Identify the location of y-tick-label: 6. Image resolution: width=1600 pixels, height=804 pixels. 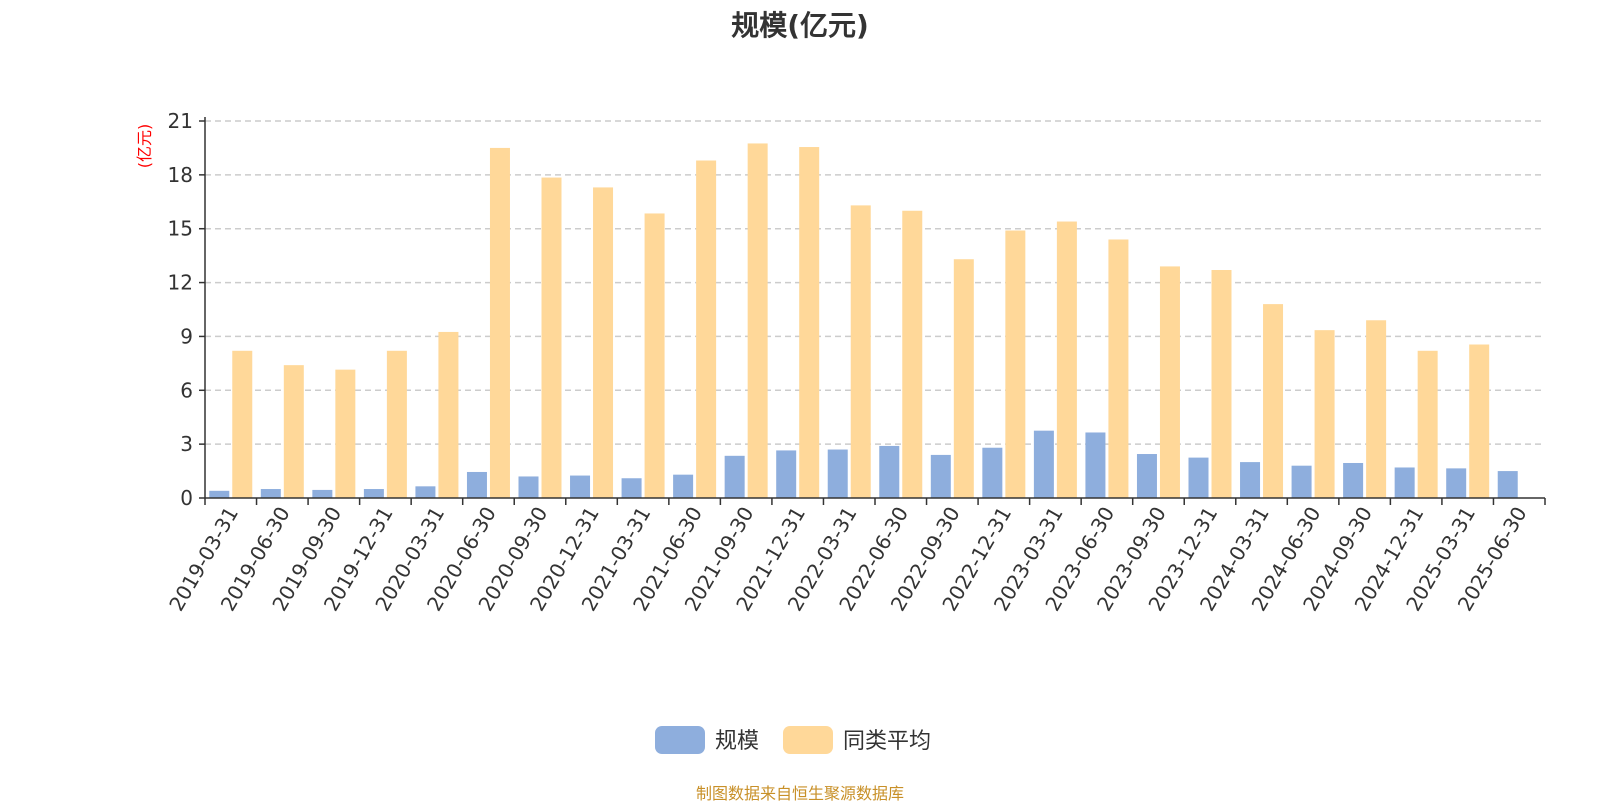
(186, 390).